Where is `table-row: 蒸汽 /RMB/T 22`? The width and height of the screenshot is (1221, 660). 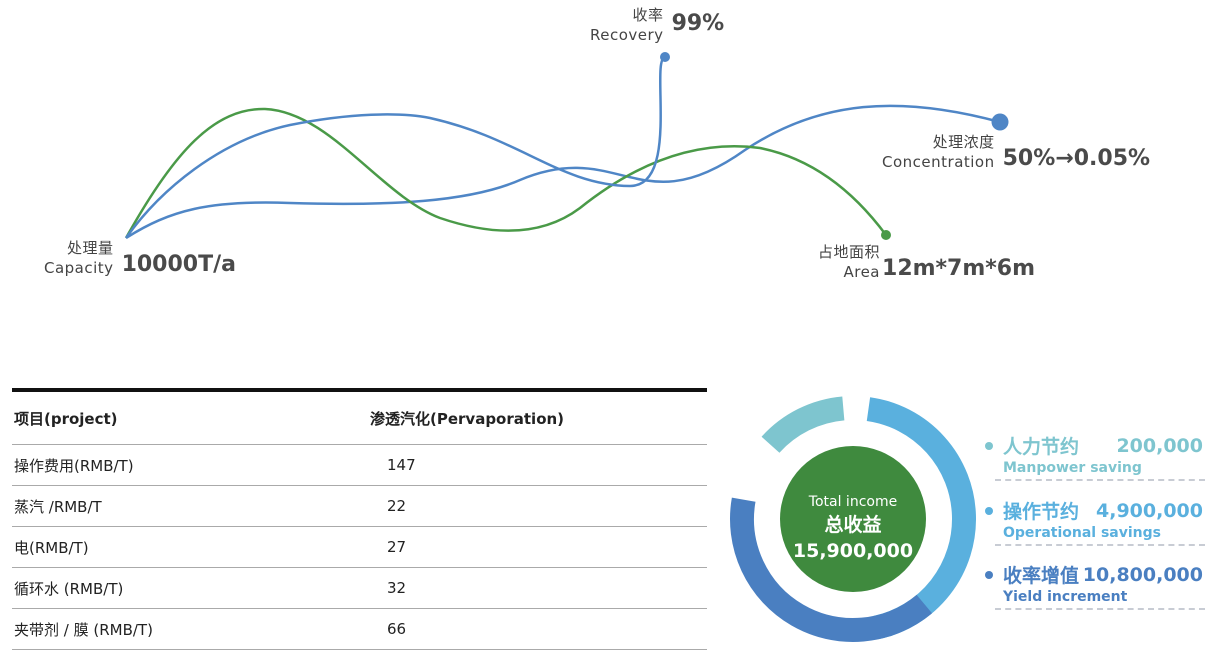 table-row: 蒸汽 /RMB/T 22 is located at coordinates (359, 506).